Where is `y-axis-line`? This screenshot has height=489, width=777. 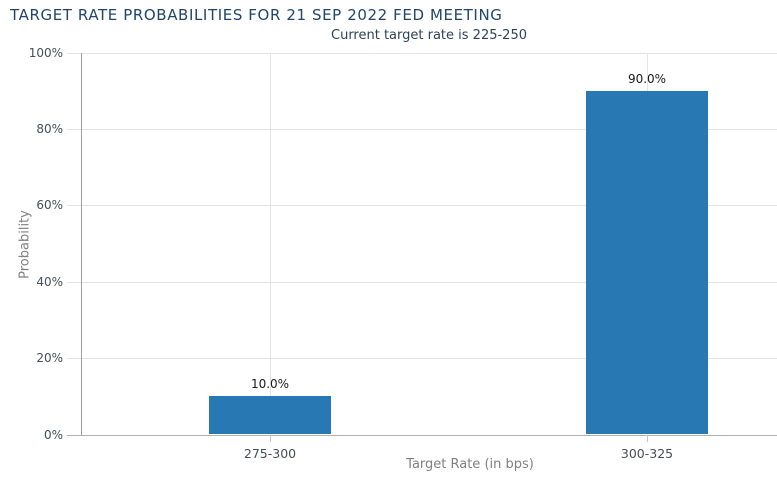
y-axis-line is located at coordinates (81, 243).